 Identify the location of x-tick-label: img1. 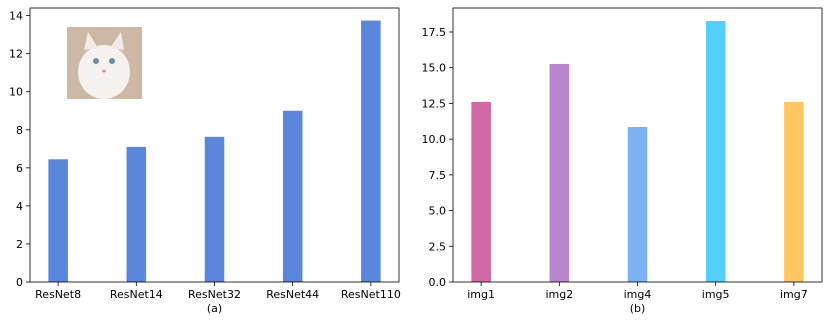
(481, 294).